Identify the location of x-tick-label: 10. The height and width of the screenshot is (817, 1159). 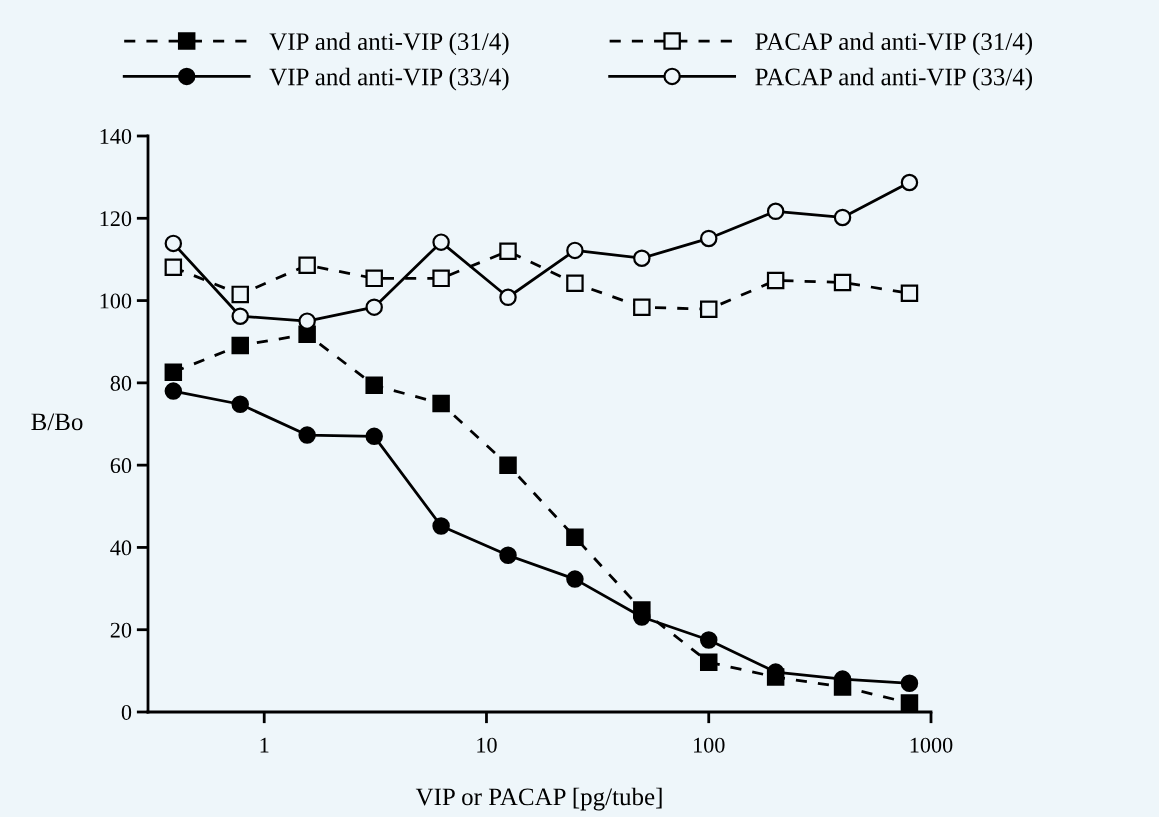
(487, 745).